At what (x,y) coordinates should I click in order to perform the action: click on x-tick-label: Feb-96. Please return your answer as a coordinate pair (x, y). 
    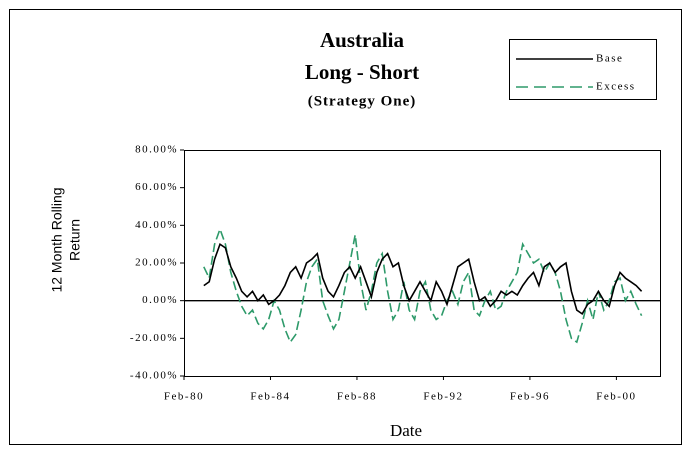
    Looking at the image, I should click on (530, 397).